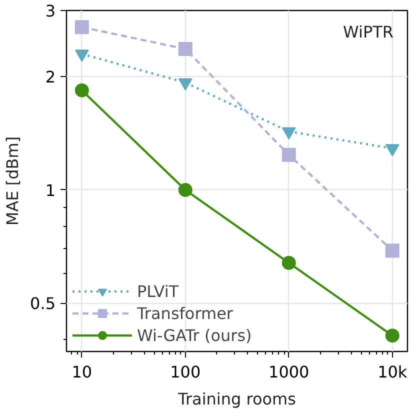  What do you see at coordinates (289, 372) in the screenshot?
I see `x-tick-label: 1000` at bounding box center [289, 372].